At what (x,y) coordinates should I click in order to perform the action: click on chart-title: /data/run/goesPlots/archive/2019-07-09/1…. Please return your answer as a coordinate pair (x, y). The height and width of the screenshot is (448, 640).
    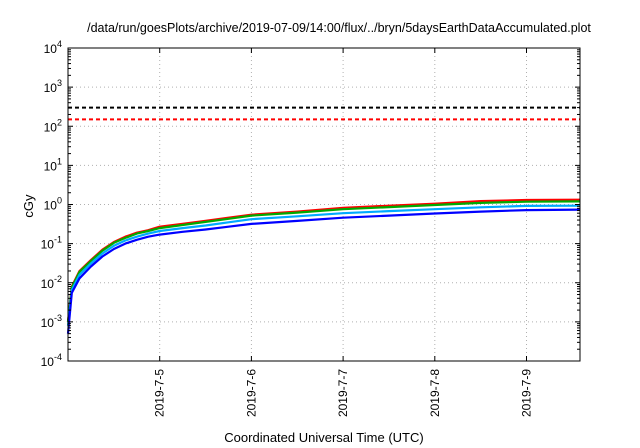
    Looking at the image, I should click on (339, 28).